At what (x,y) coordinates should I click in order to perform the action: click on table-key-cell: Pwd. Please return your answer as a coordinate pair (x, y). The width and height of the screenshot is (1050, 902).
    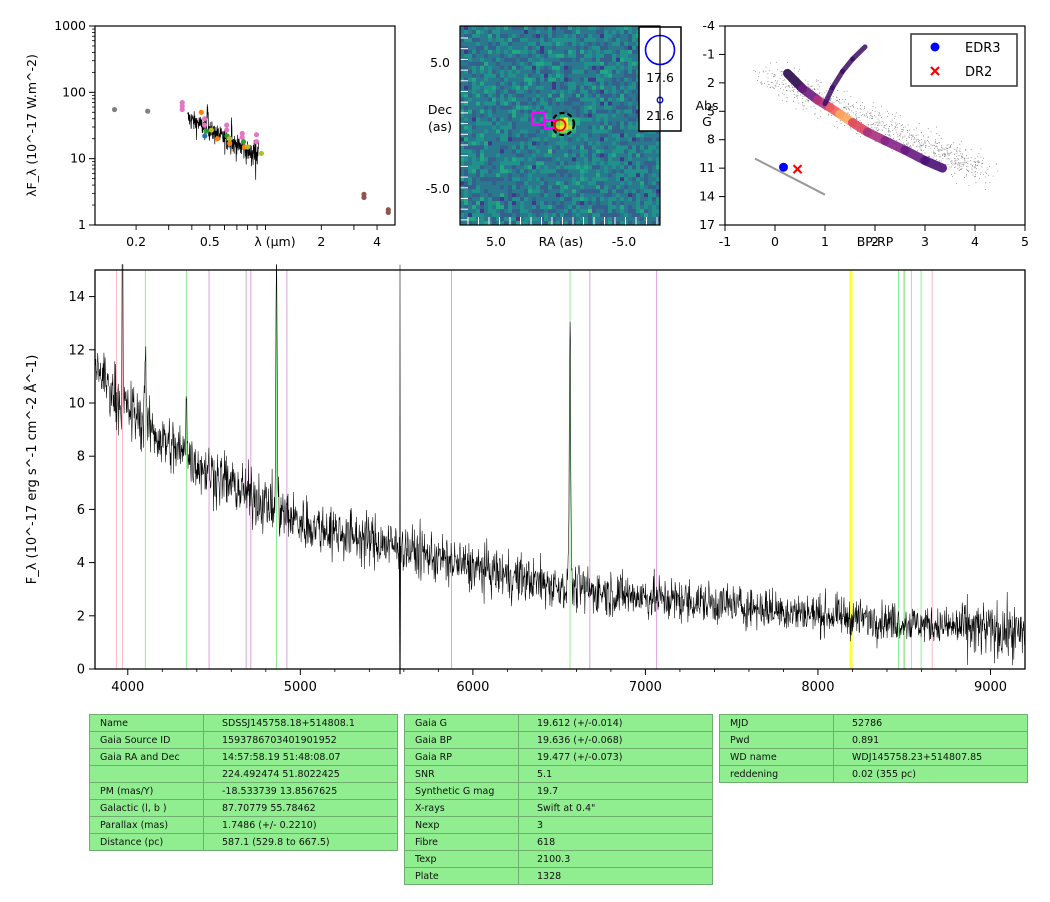
    Looking at the image, I should click on (776, 740).